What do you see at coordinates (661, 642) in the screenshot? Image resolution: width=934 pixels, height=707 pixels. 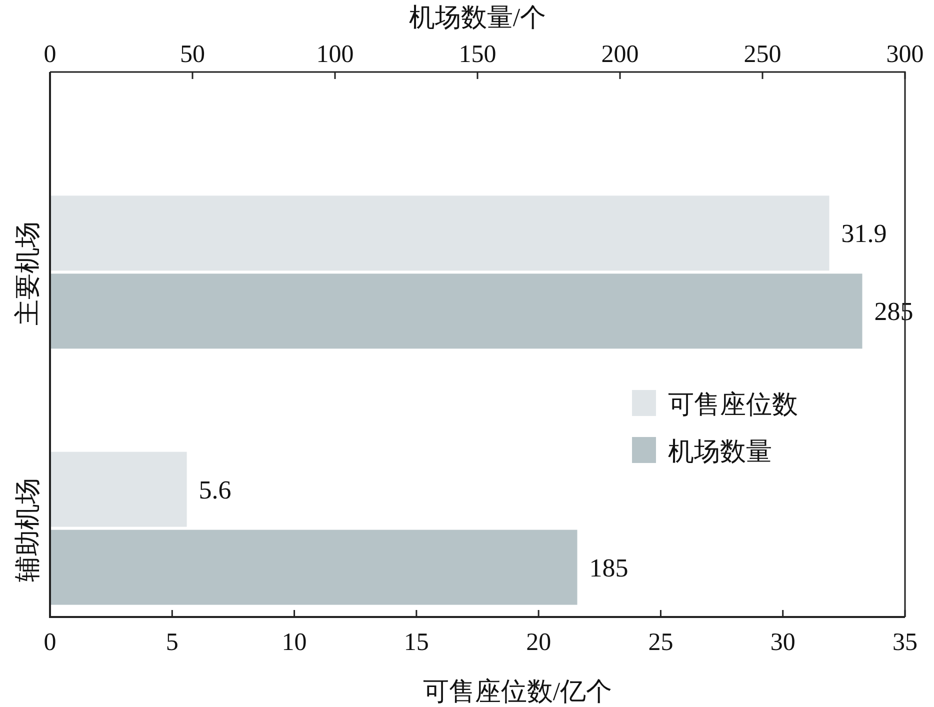 I see `x-tick-label: 25` at bounding box center [661, 642].